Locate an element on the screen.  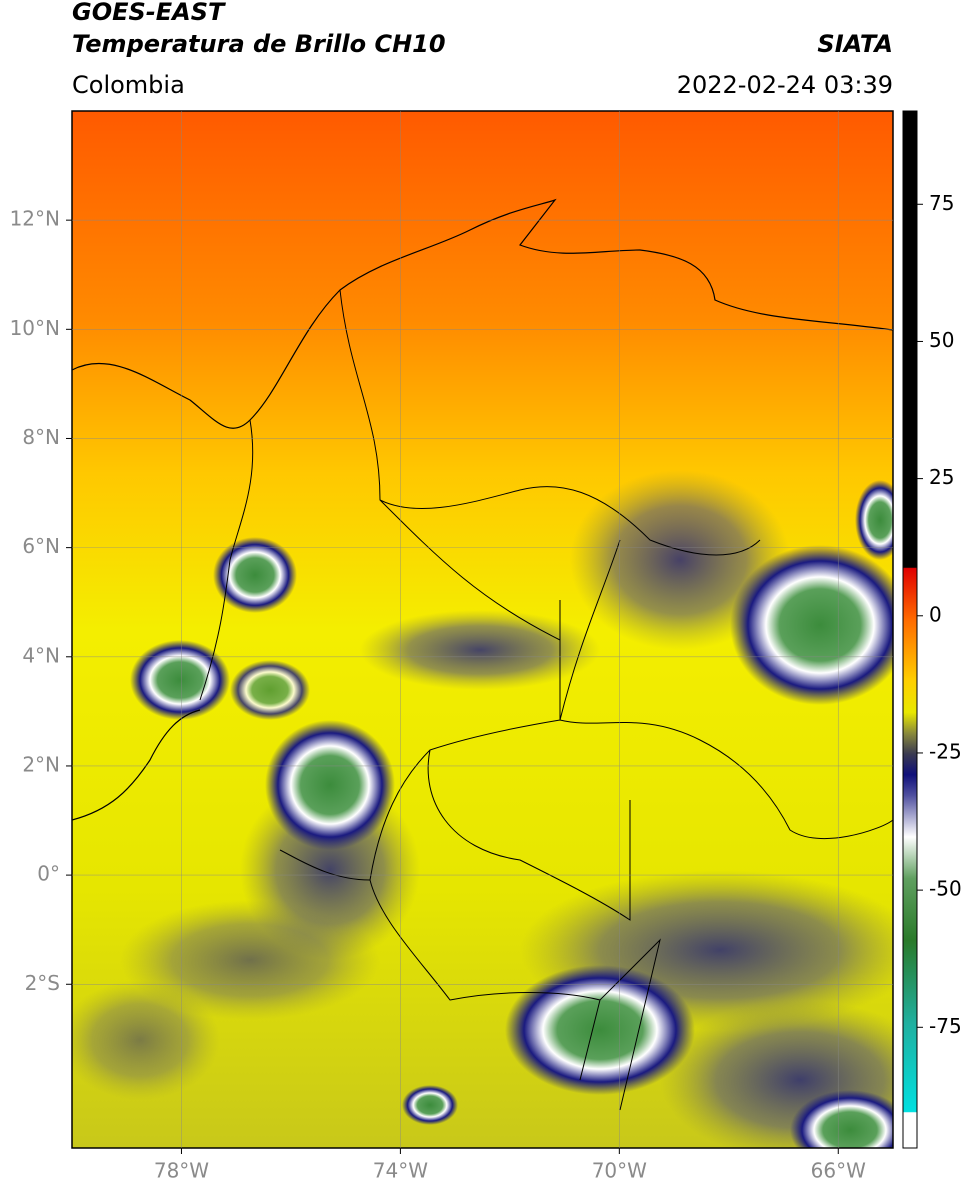
y-tick-label: 2°S is located at coordinates (42, 983).